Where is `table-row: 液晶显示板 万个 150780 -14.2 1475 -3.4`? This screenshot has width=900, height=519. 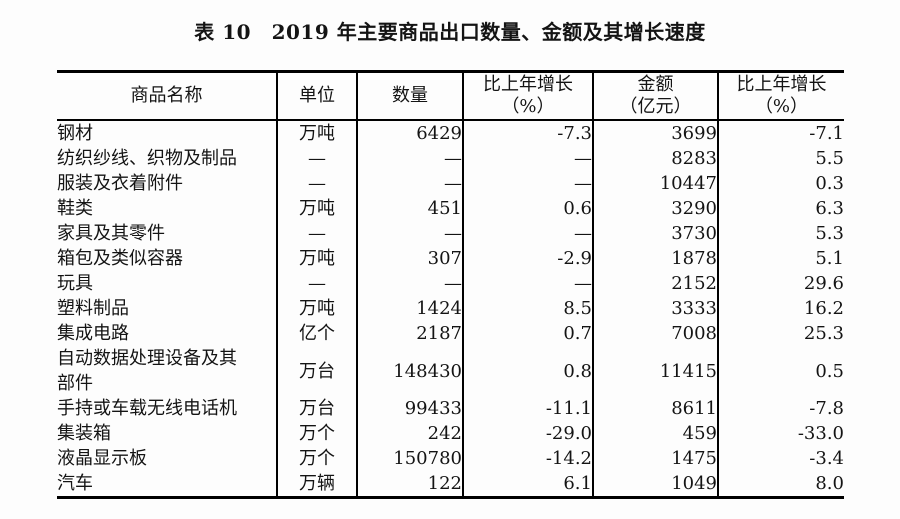 table-row: 液晶显示板 万个 150780 -14.2 1475 -3.4 is located at coordinates (450, 458).